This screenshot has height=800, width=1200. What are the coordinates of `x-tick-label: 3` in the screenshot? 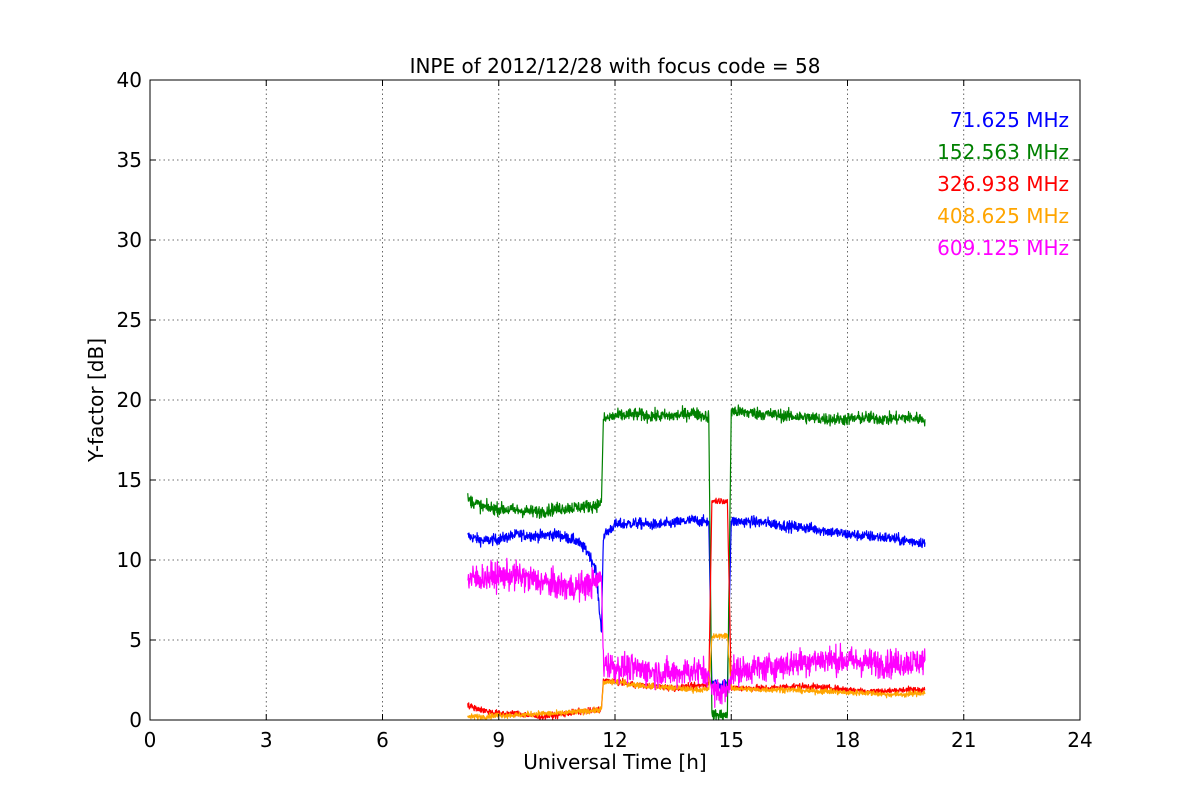 It's located at (266, 740).